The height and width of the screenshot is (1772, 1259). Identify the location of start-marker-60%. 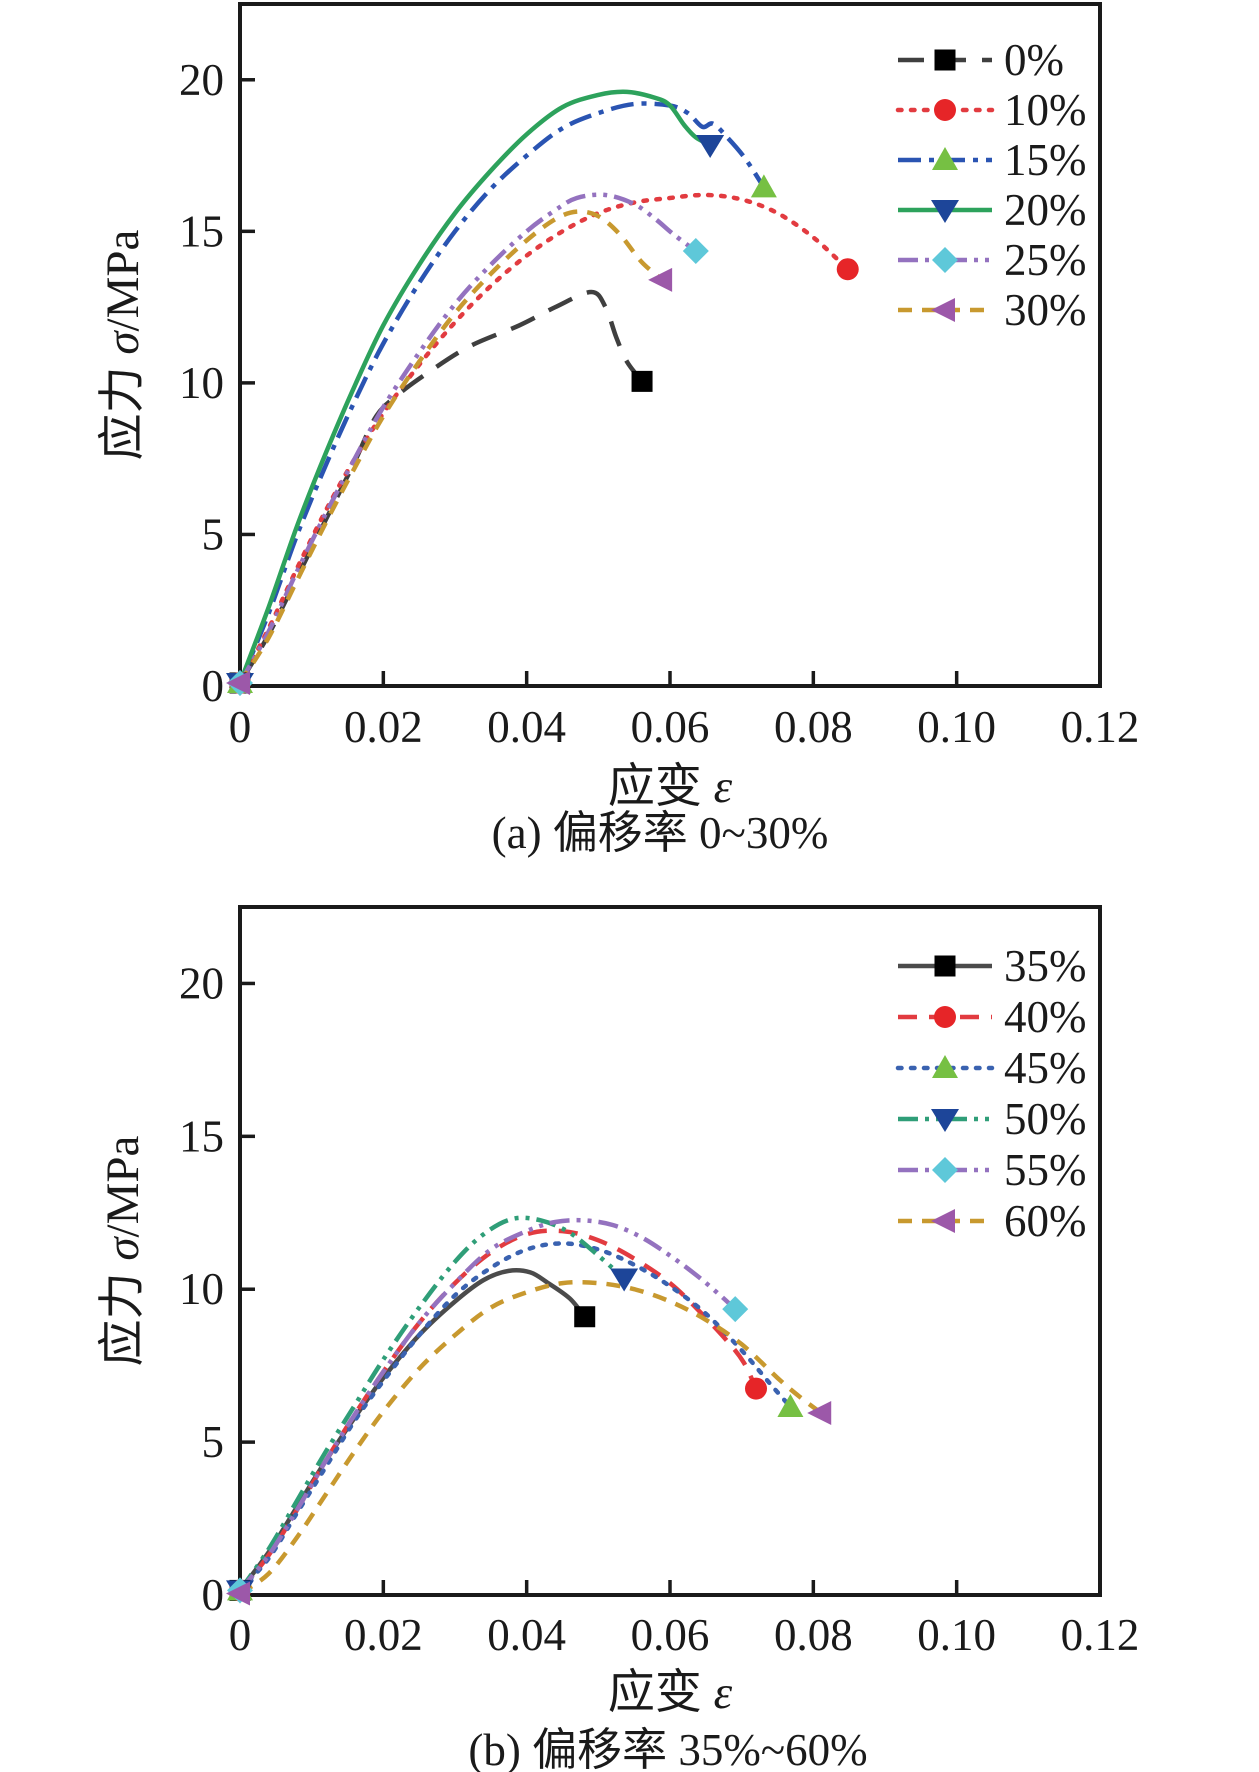
(238, 1593).